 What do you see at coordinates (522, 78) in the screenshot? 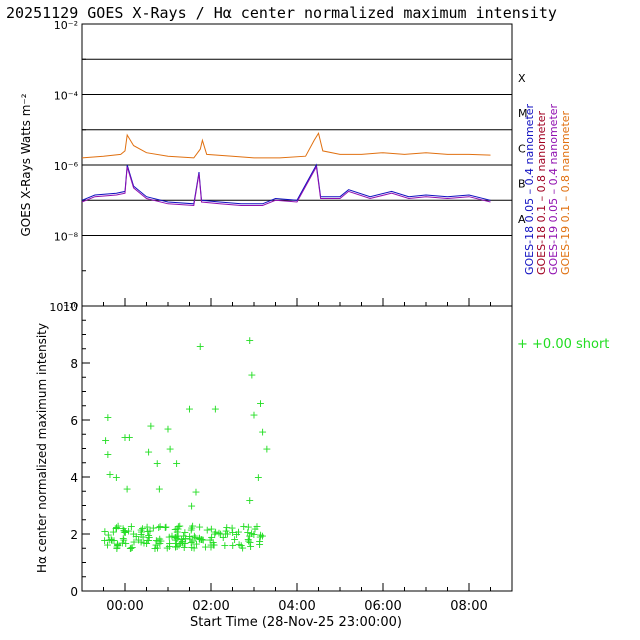
I see `flare-class-label: X` at bounding box center [522, 78].